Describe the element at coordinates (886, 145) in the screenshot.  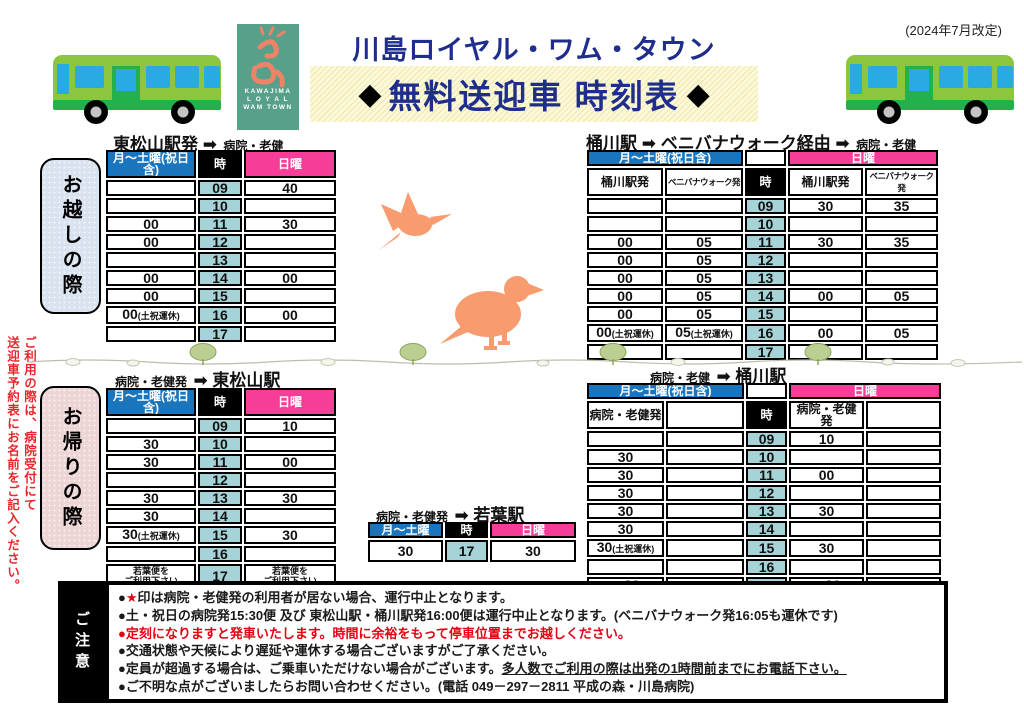
I see `title-sub: 病院・老健` at that location.